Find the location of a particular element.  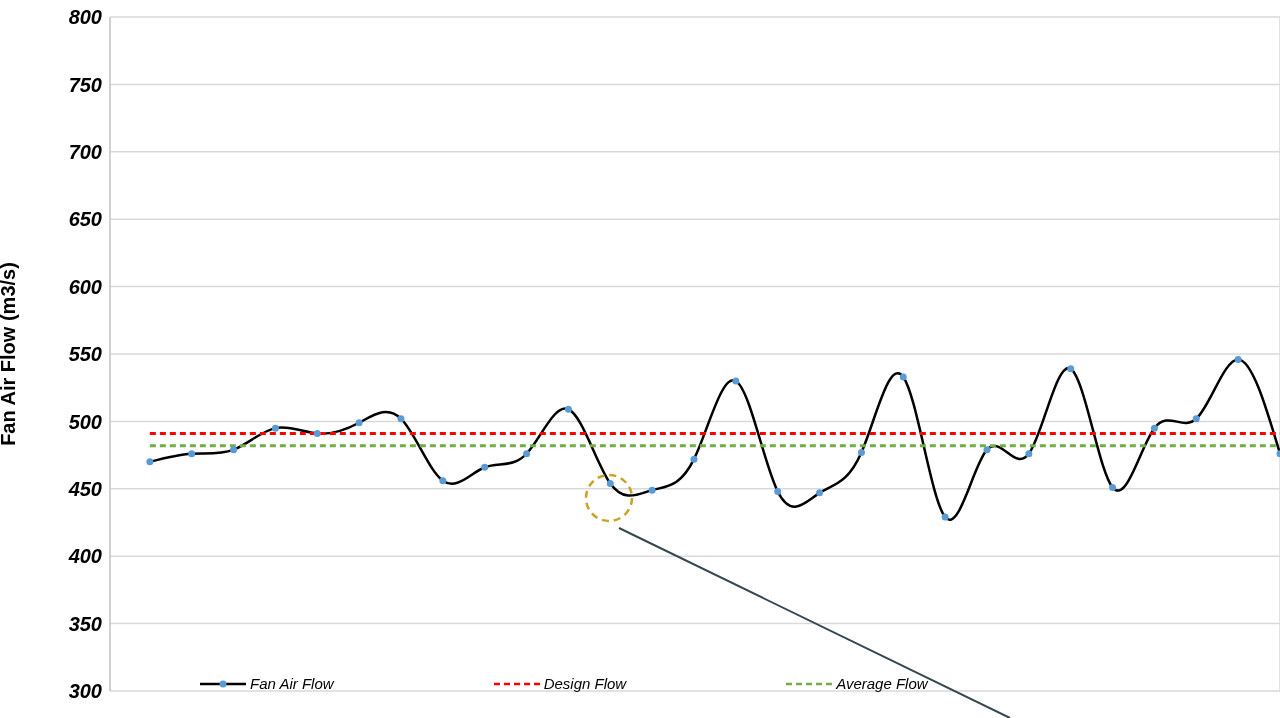

y-tick-label: 350 is located at coordinates (85, 623).